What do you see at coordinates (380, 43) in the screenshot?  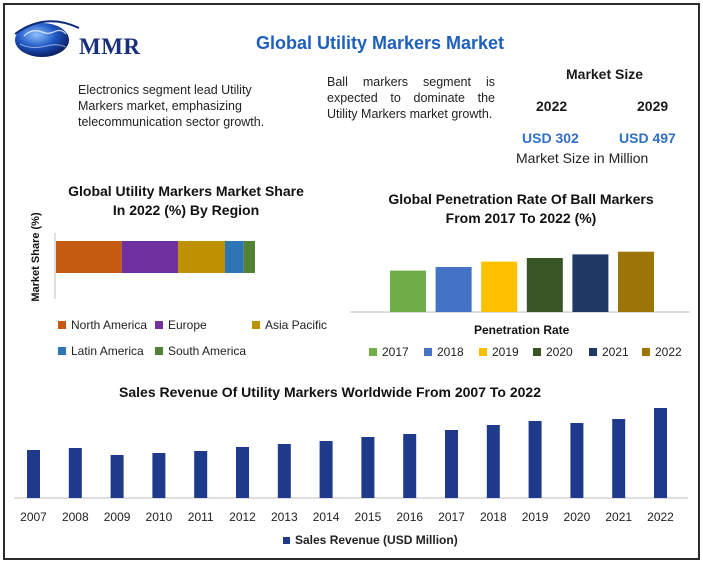 I see `page-title: Global Utility Markers Market` at bounding box center [380, 43].